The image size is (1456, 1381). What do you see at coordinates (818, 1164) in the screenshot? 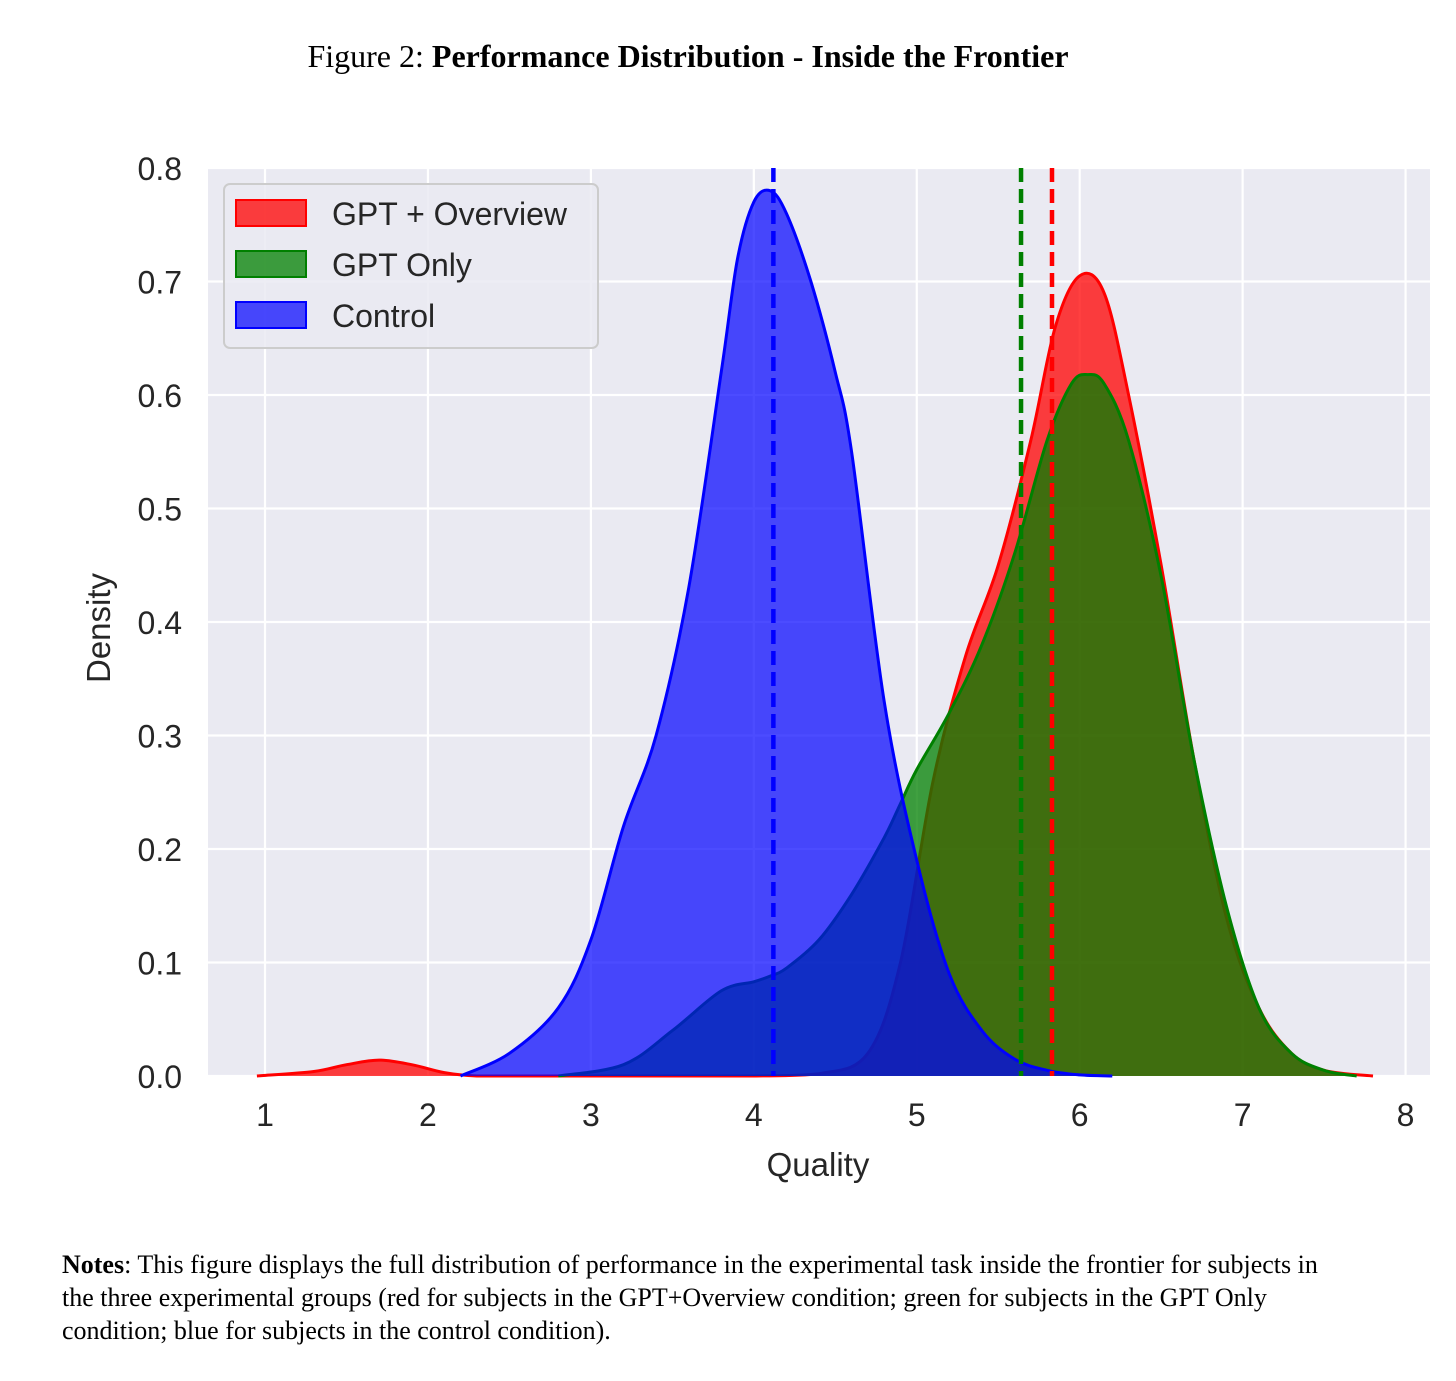
I see `x-axis-label: Quality` at bounding box center [818, 1164].